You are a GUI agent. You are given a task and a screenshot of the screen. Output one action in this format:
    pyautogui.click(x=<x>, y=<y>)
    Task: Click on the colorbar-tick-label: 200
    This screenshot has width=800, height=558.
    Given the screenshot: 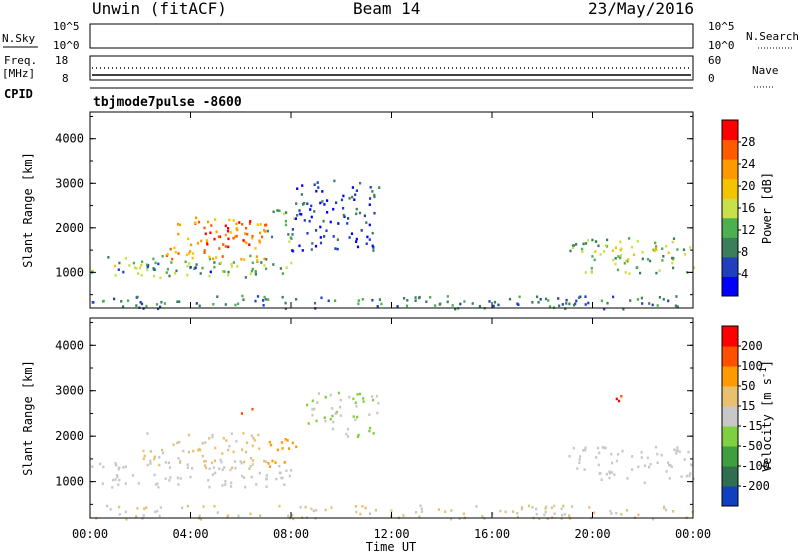 What is the action you would take?
    pyautogui.click(x=752, y=346)
    